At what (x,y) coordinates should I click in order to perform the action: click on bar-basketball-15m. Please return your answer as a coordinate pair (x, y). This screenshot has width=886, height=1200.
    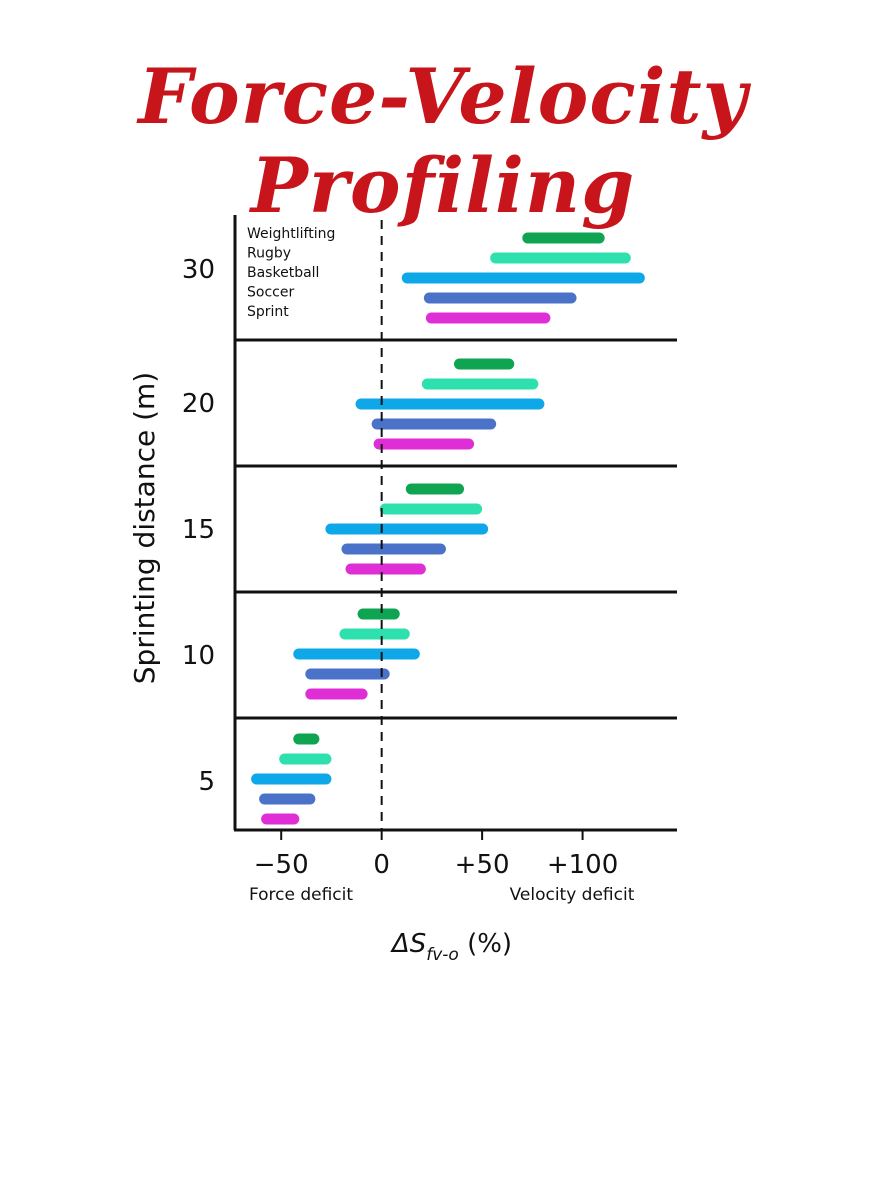
    Looking at the image, I should click on (407, 529).